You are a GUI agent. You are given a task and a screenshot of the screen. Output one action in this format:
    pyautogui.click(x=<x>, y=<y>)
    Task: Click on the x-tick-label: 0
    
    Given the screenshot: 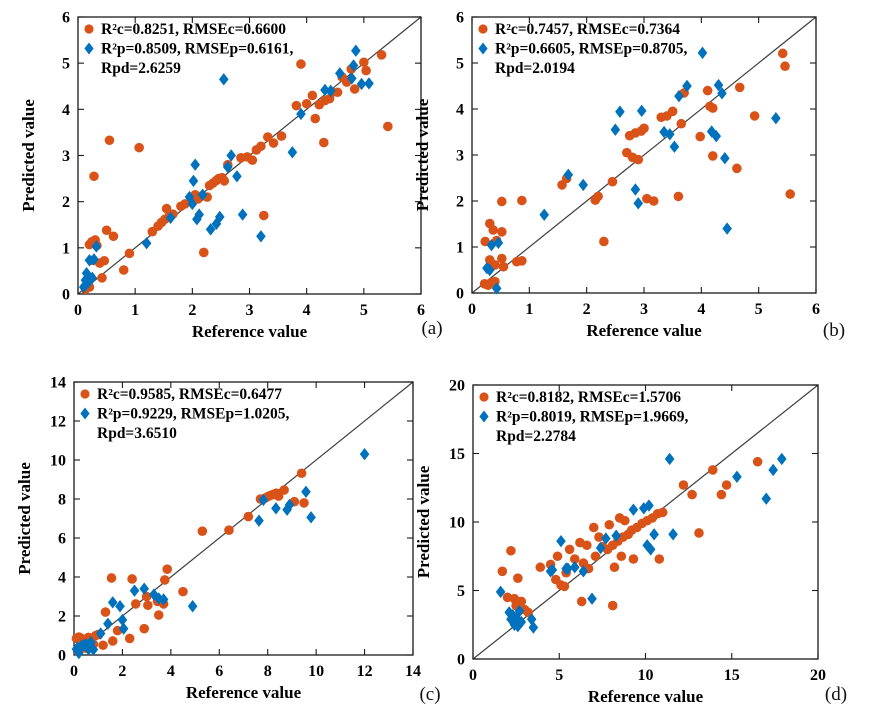 What is the action you would take?
    pyautogui.click(x=472, y=309)
    